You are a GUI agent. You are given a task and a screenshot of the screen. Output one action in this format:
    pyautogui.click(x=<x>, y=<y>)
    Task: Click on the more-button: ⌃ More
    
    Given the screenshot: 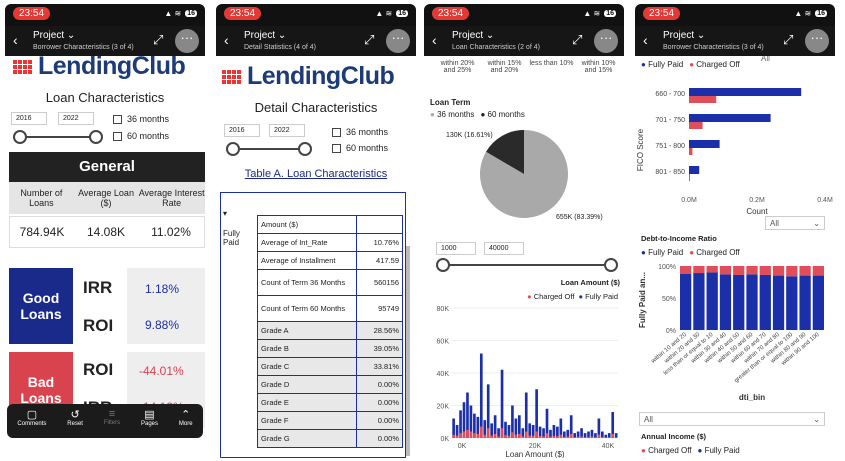 What is the action you would take?
    pyautogui.click(x=185, y=418)
    